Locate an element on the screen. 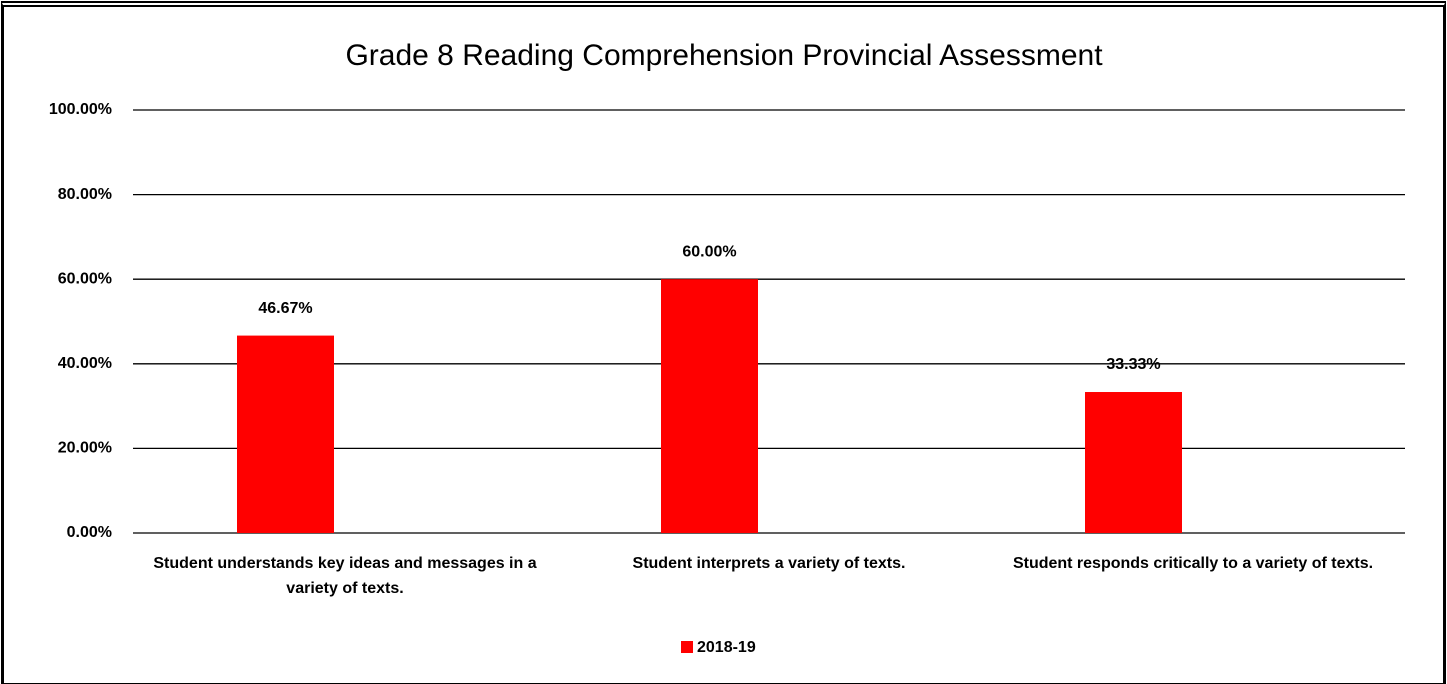  legend-label: 2018-19 is located at coordinates (726, 647).